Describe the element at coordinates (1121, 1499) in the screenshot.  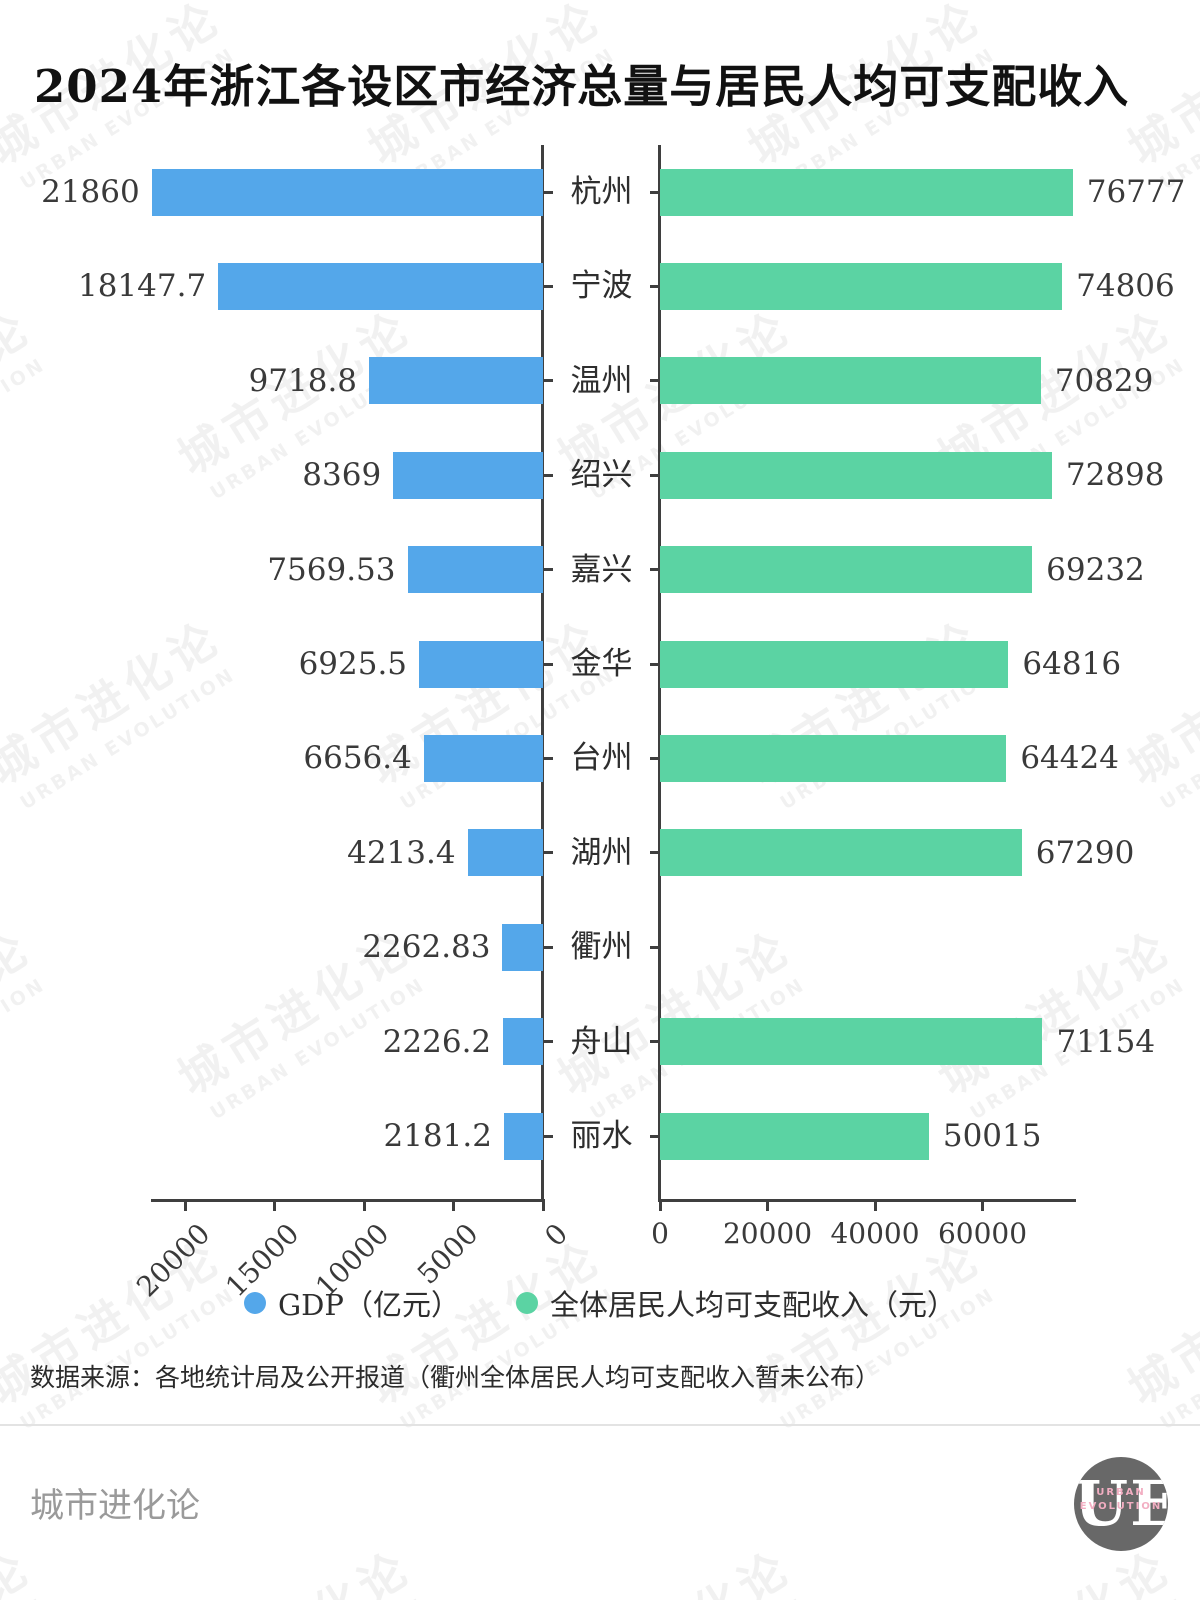
I see `logo-subtext: URBAN EVOLUTION` at that location.